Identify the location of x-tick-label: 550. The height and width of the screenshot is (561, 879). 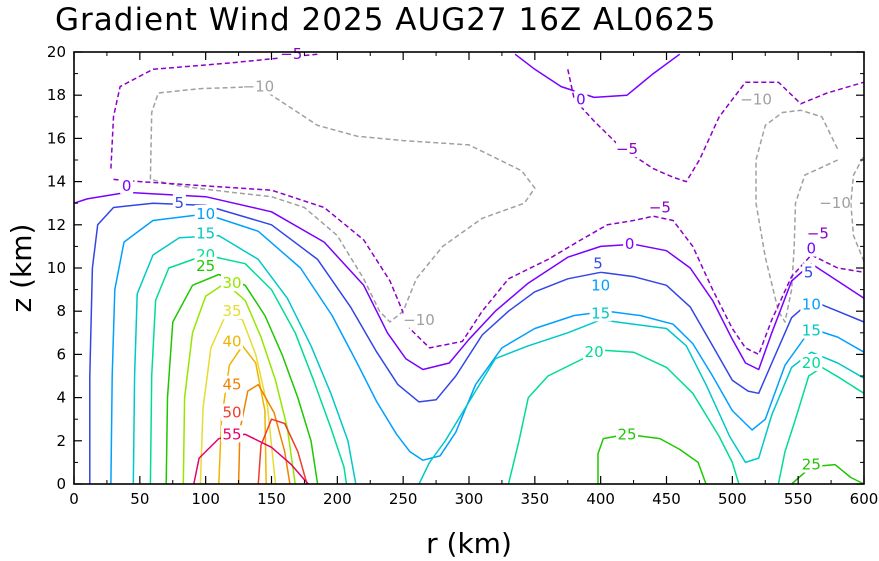
(798, 499).